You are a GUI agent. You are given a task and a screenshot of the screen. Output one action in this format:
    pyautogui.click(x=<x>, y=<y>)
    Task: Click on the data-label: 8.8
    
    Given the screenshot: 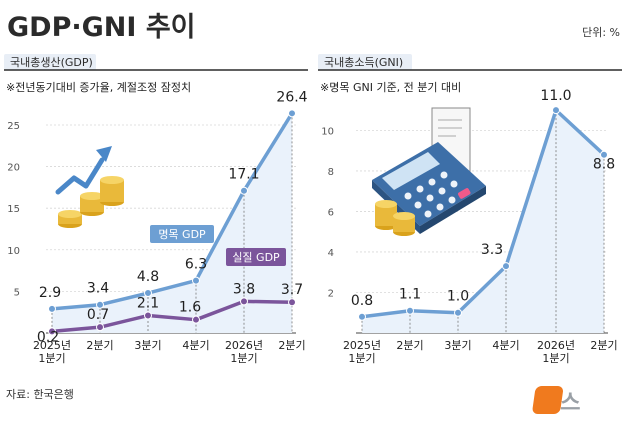 What is the action you would take?
    pyautogui.click(x=604, y=165)
    